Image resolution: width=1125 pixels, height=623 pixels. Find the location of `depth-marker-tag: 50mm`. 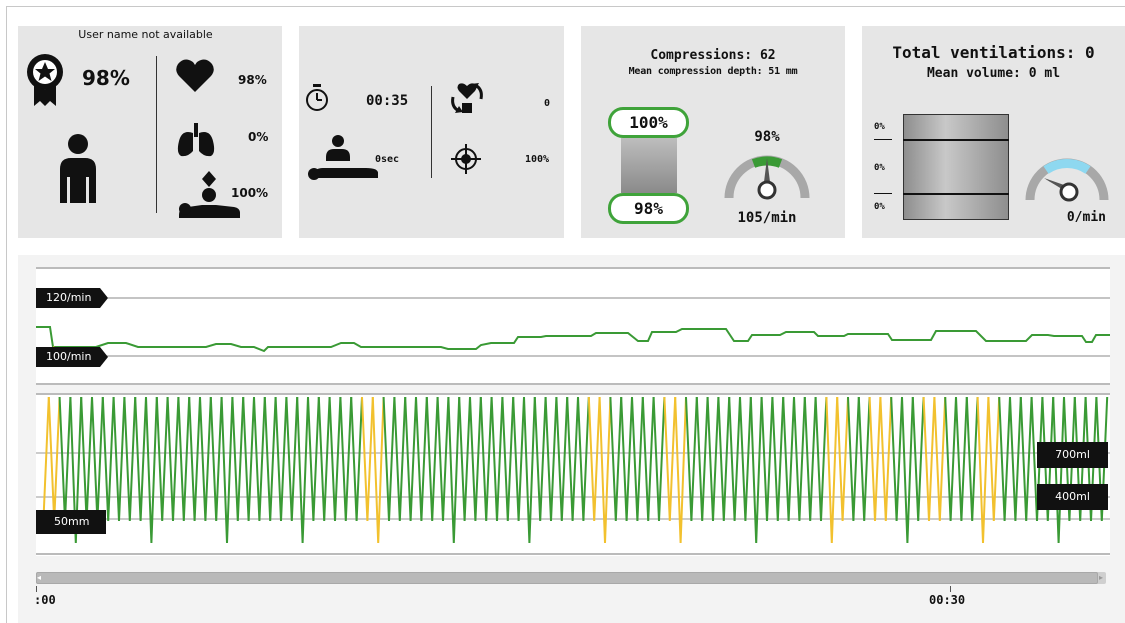

depth-marker-tag: 50mm is located at coordinates (71, 522).